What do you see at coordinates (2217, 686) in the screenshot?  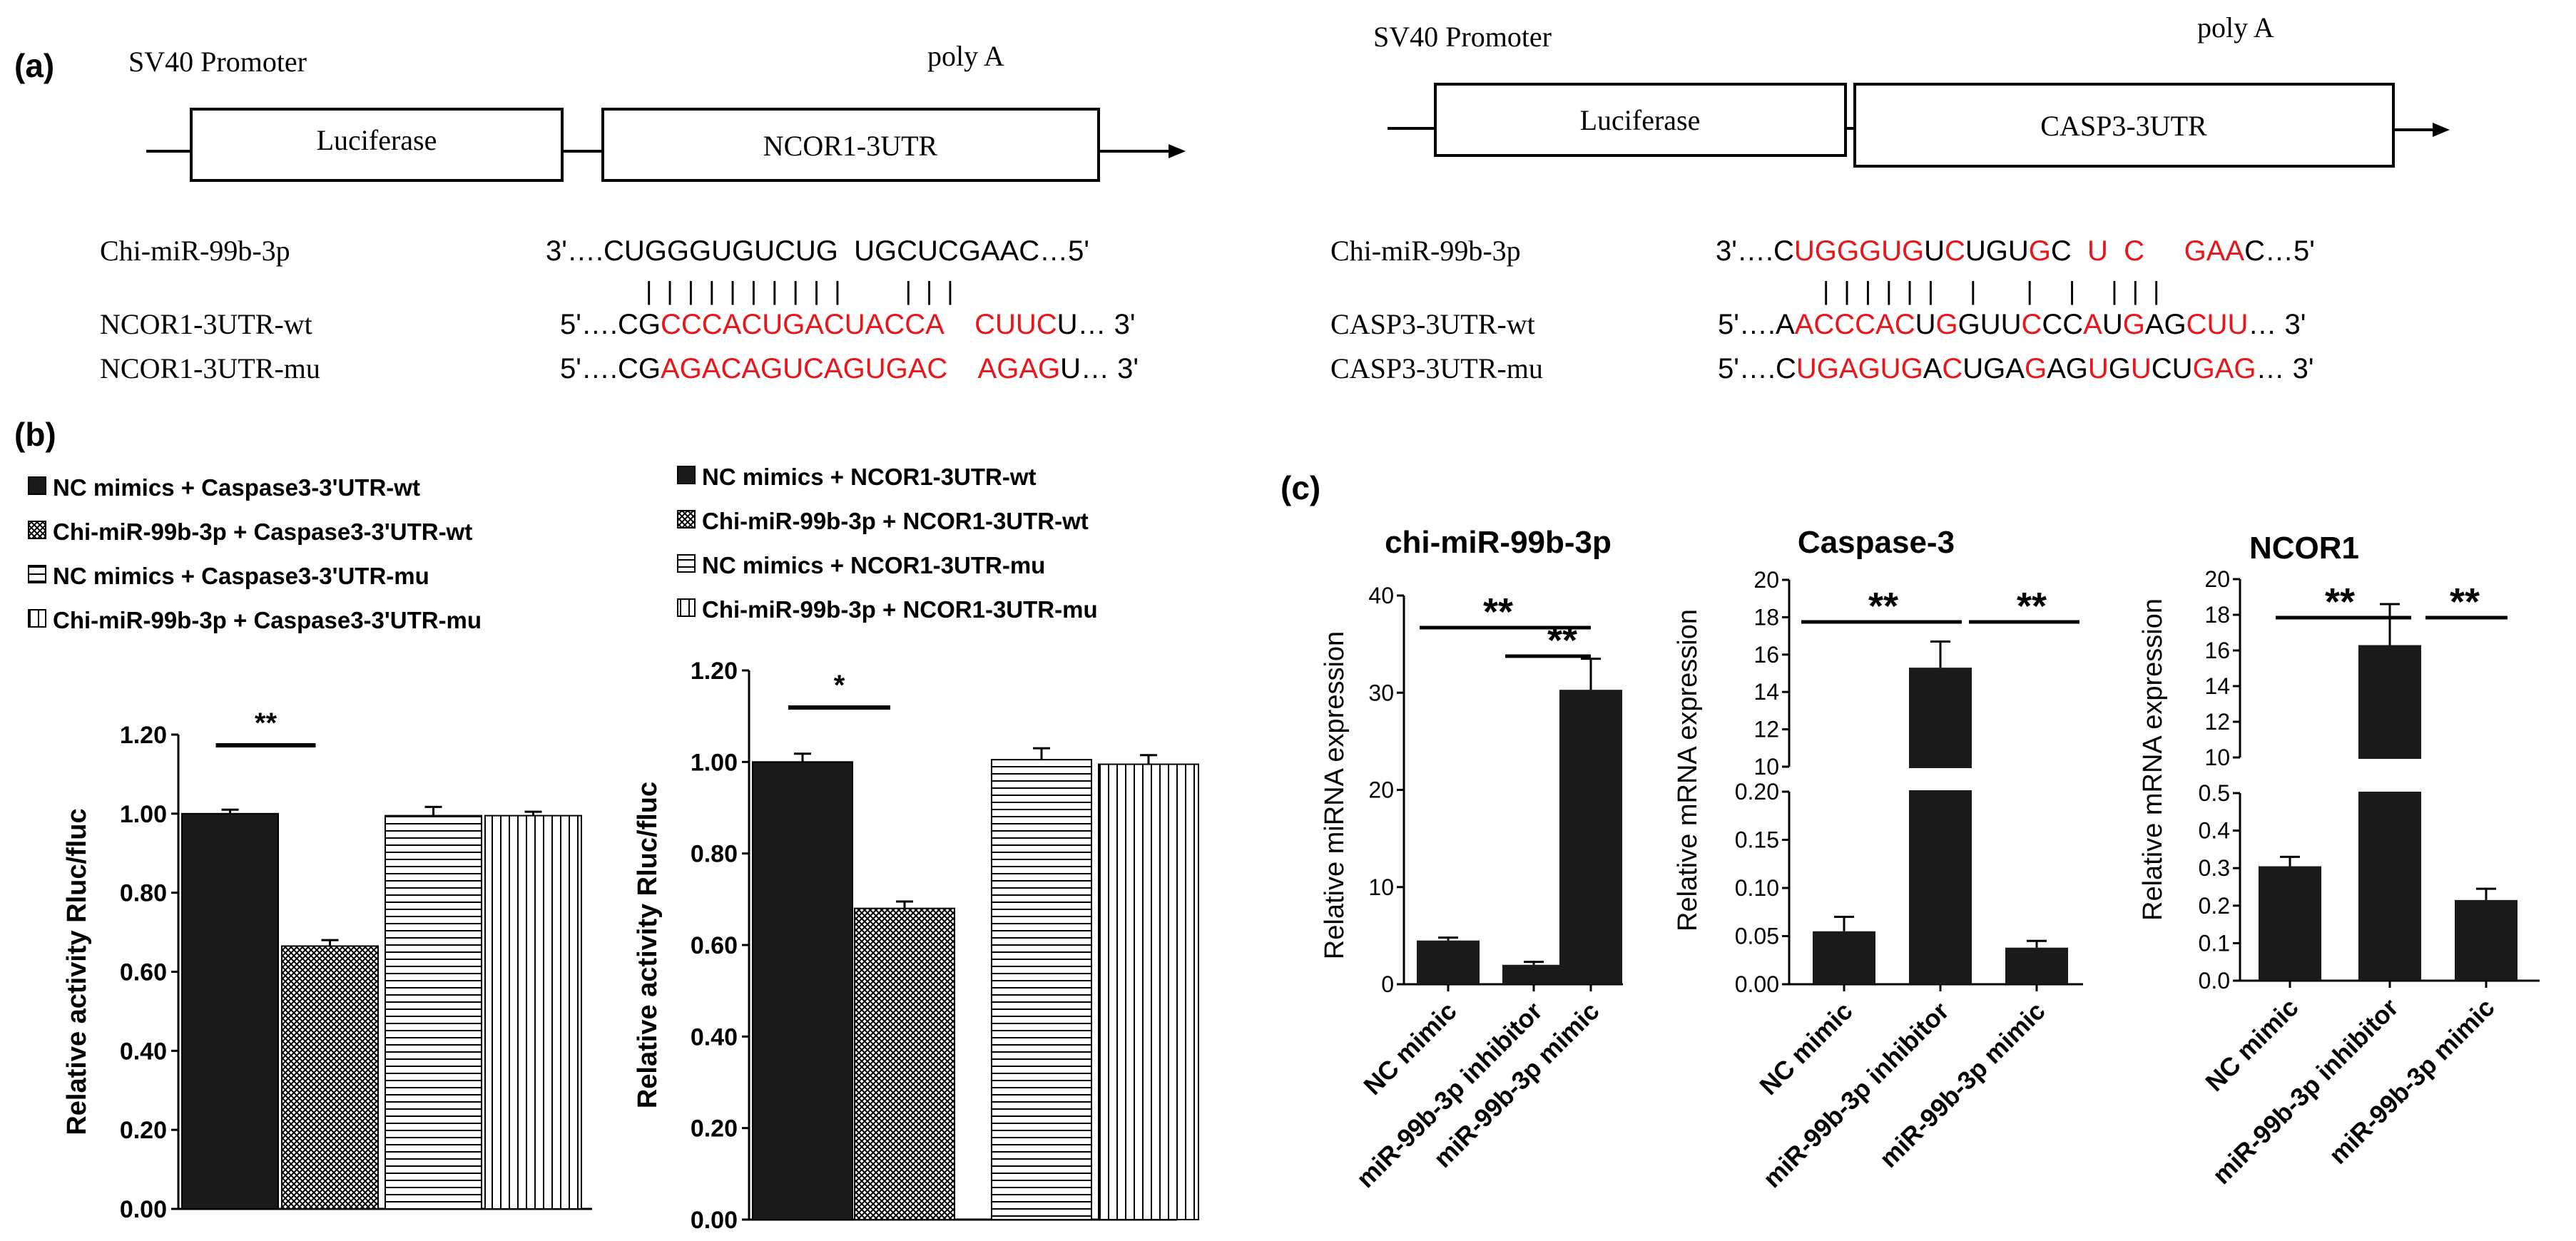 I see `y-tick-label: 14` at bounding box center [2217, 686].